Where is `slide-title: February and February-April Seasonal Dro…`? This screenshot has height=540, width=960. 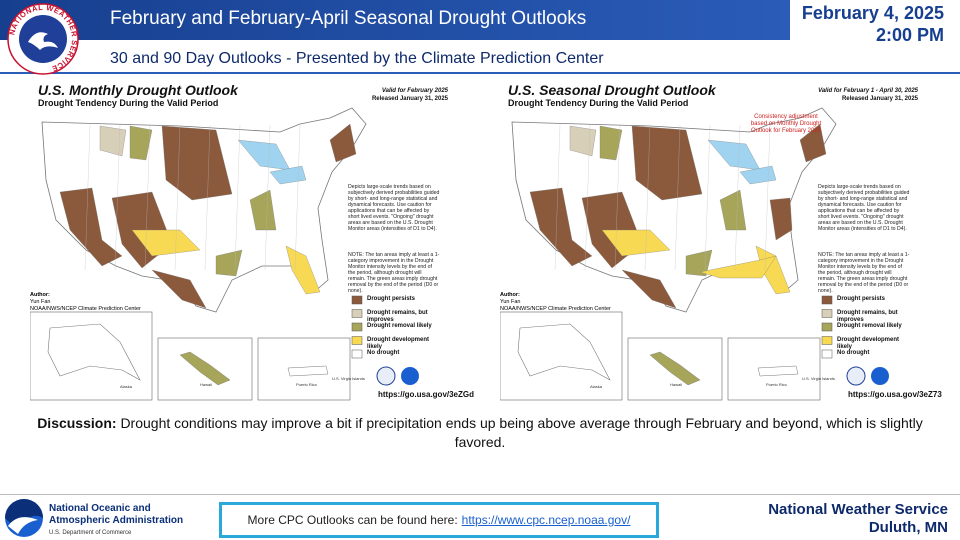 slide-title: February and February-April Seasonal Dro… is located at coordinates (348, 18).